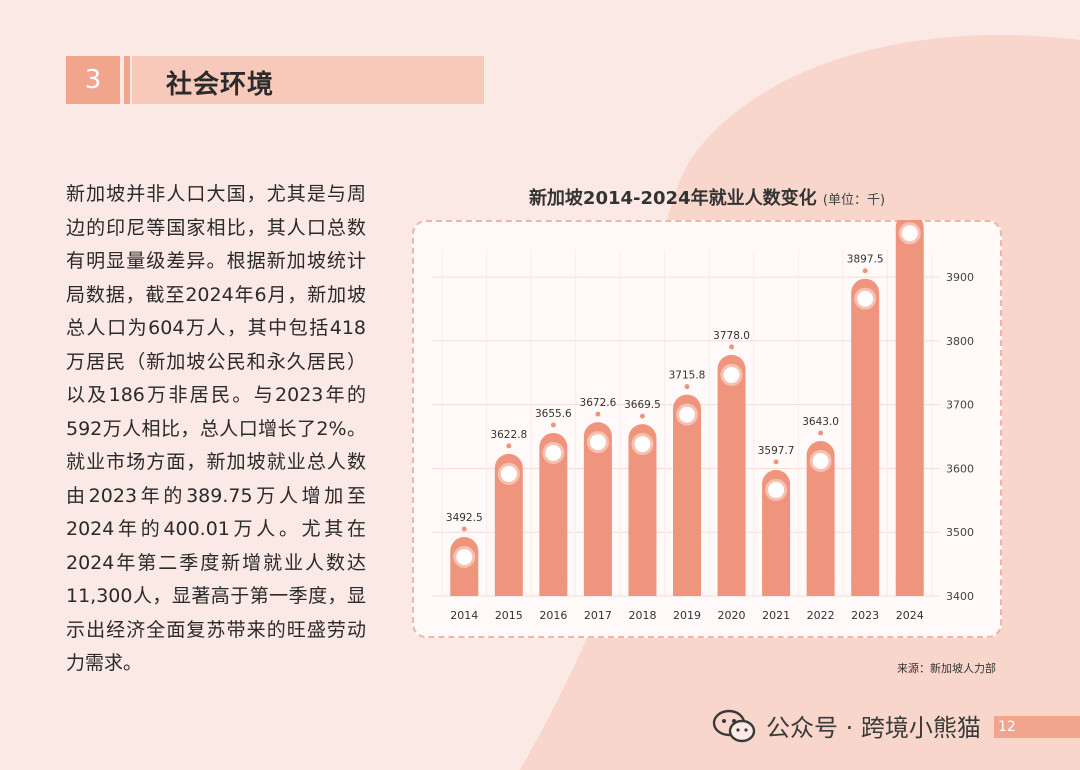 This screenshot has height=770, width=1080. I want to click on x-tick-label: 2014, so click(464, 615).